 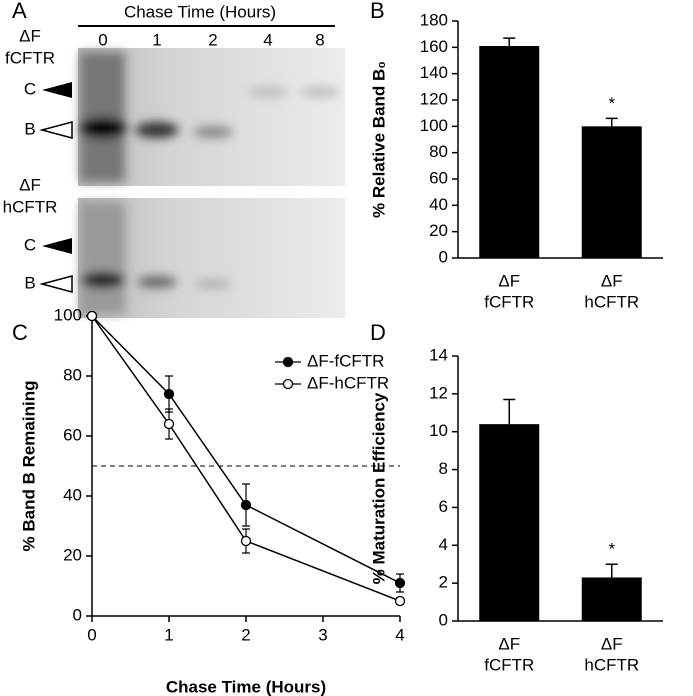 I want to click on x-tick-label: 0, so click(x=91, y=634).